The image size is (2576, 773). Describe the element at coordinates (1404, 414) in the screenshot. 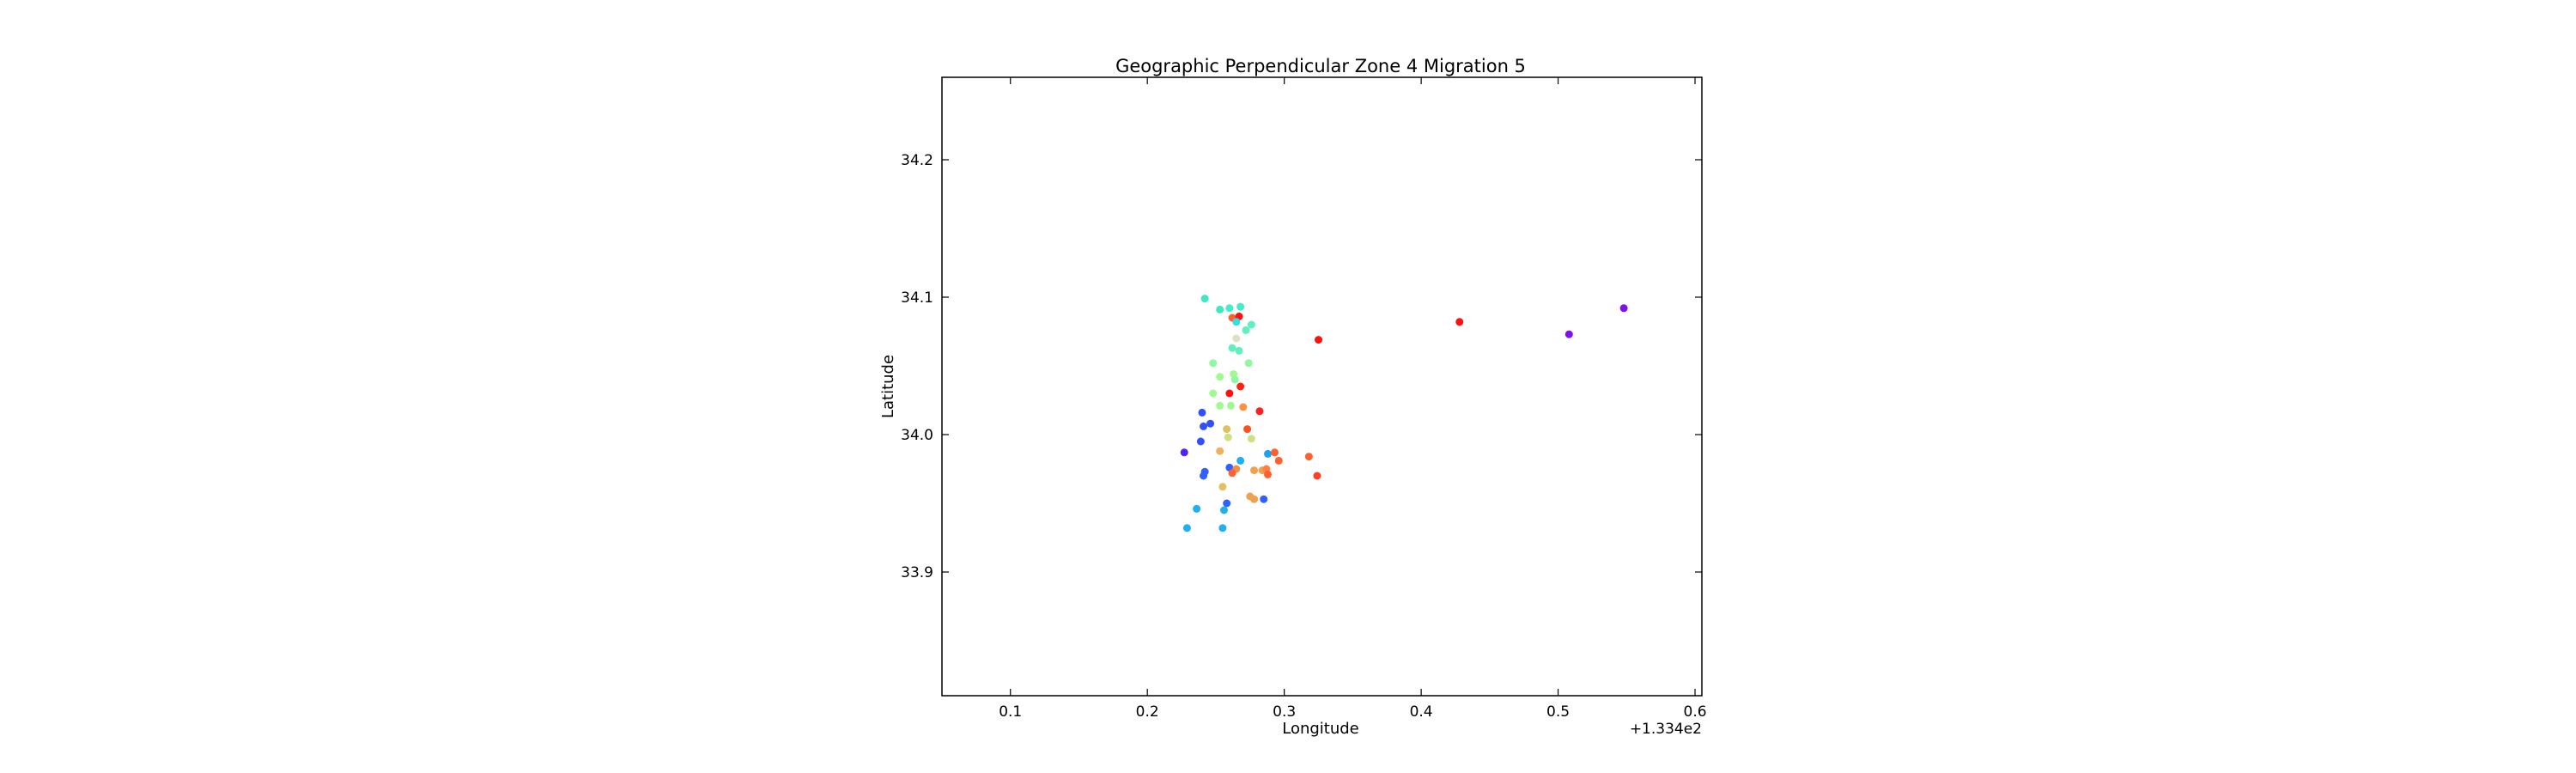

I see `data-points` at that location.